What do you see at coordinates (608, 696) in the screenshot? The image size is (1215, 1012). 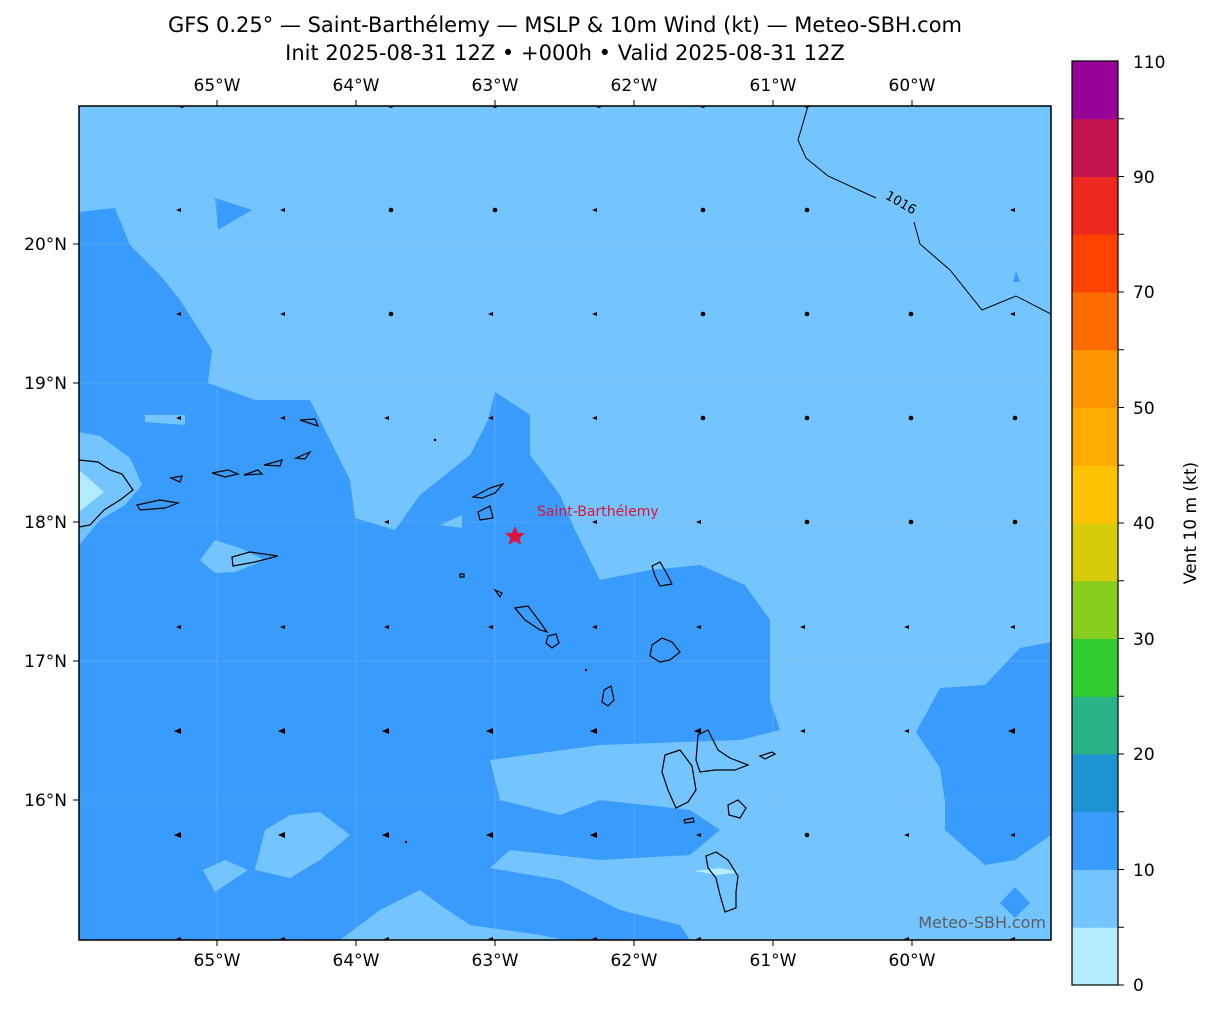 I see `island-montserrat` at bounding box center [608, 696].